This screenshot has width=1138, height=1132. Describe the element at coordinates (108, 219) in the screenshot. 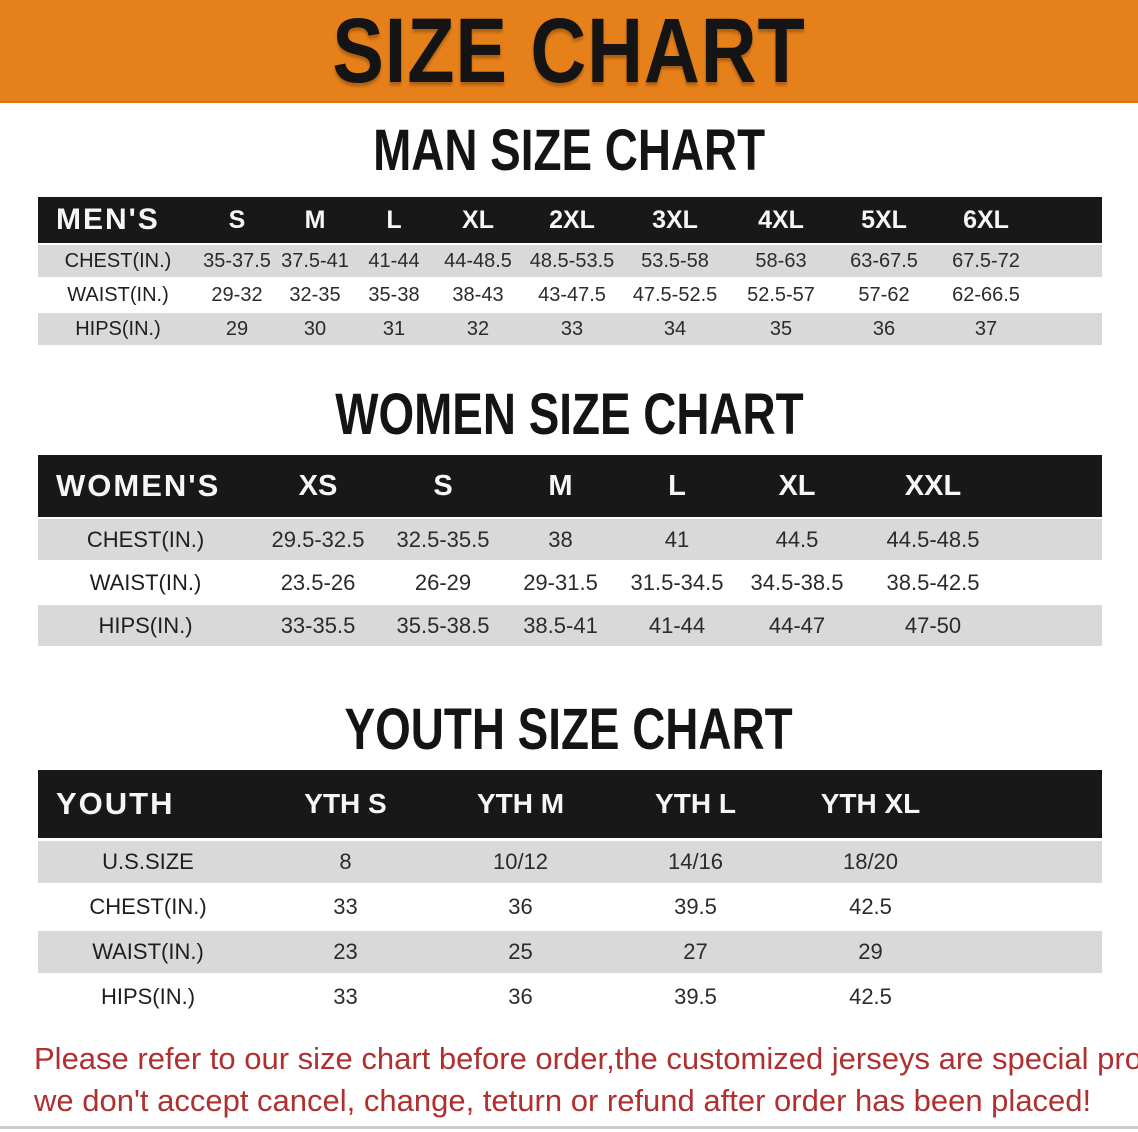

I see `mens-table-label: MEN'S` at that location.